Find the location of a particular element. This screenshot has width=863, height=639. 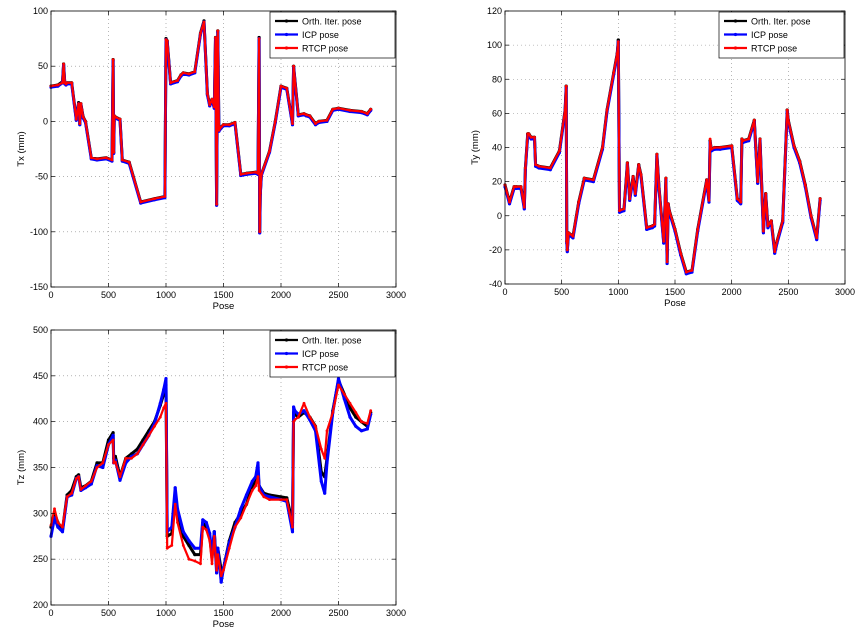

chart-1-xtick-label: 1000 is located at coordinates (166, 295).